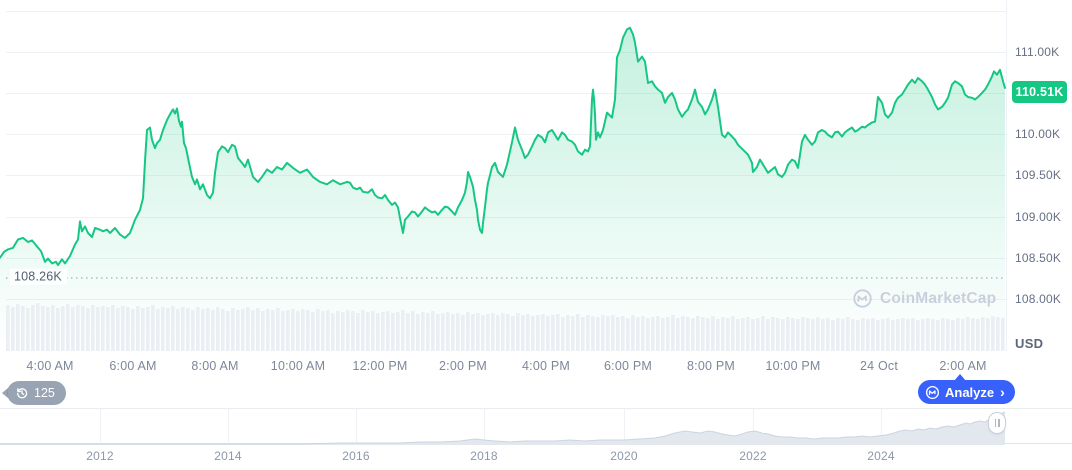 The height and width of the screenshot is (470, 1072). What do you see at coordinates (228, 456) in the screenshot?
I see `timeline-year-label: 2014` at bounding box center [228, 456].